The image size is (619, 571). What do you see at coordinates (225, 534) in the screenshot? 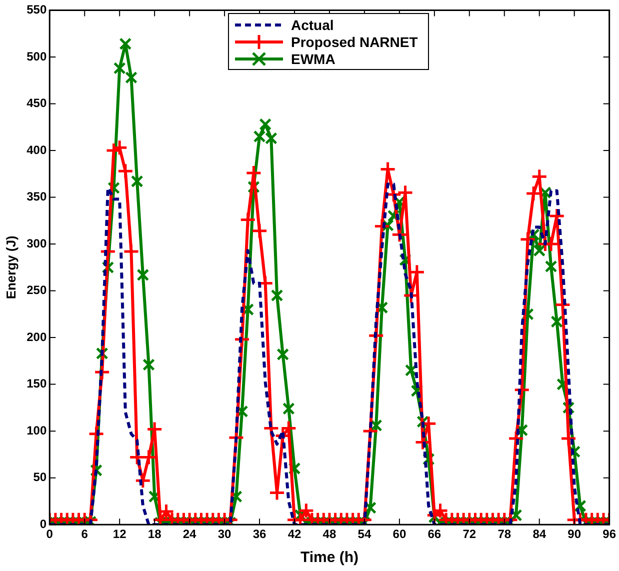
I see `x-tick-label: 30` at bounding box center [225, 534].